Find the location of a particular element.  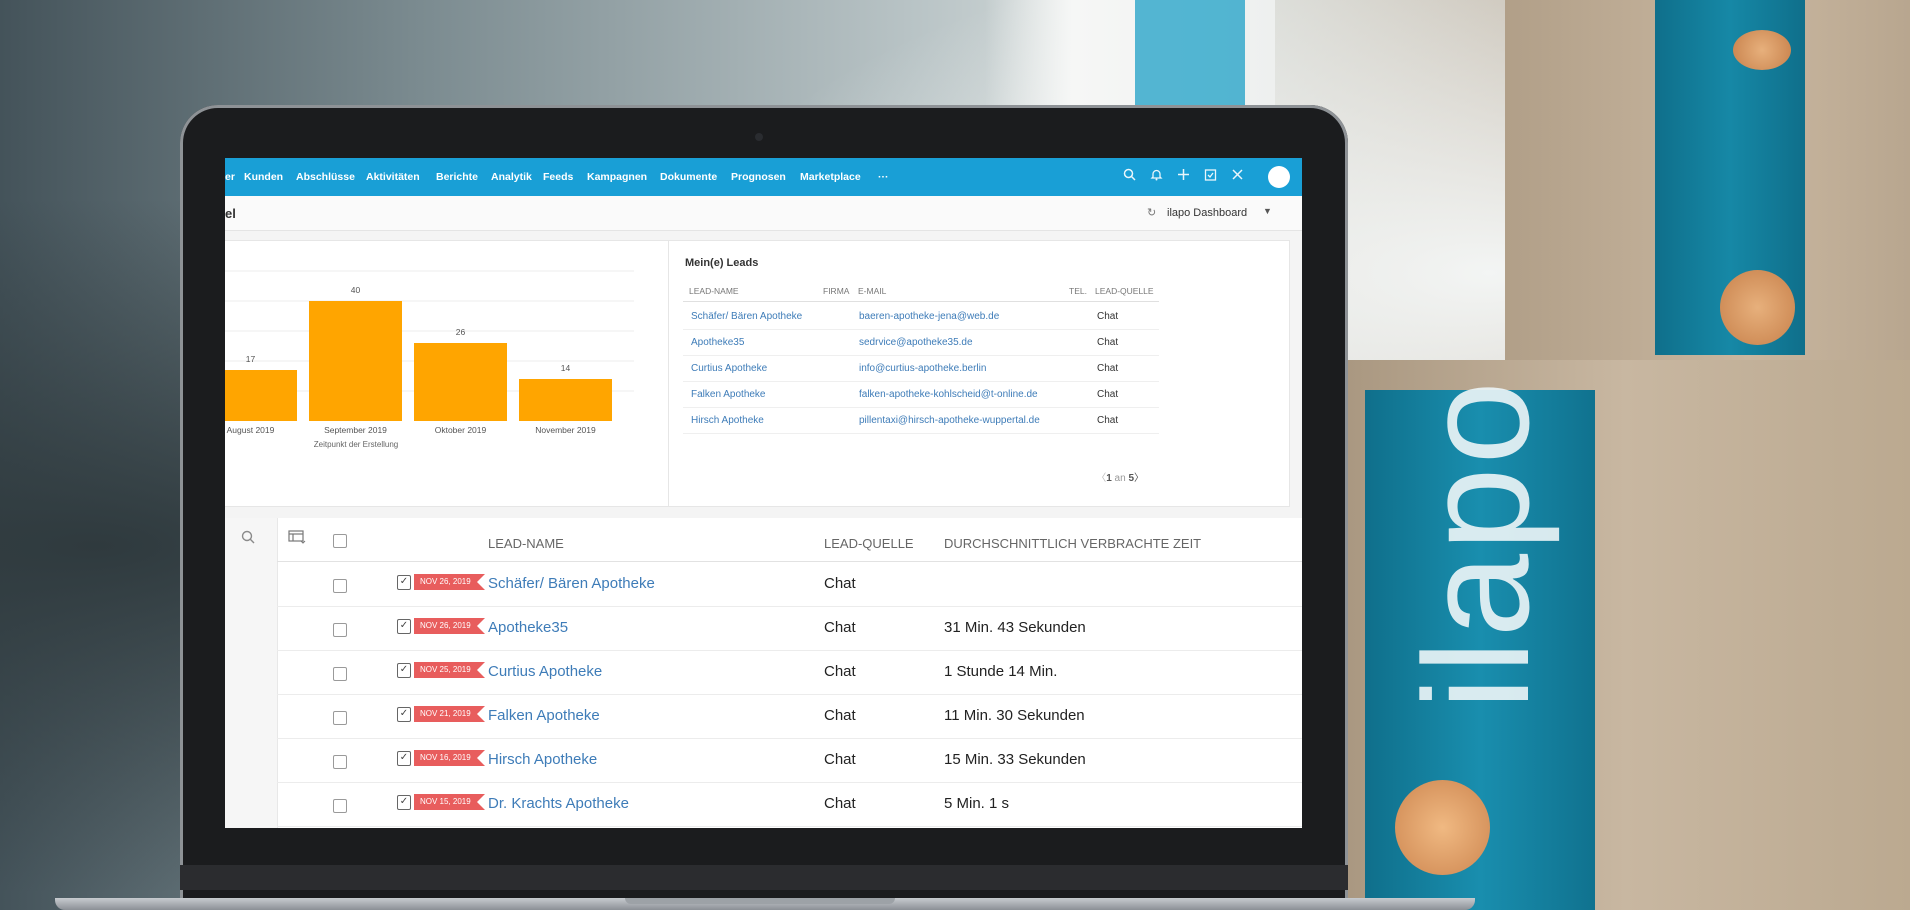

refresh-icon: ↻ is located at coordinates (1152, 213).